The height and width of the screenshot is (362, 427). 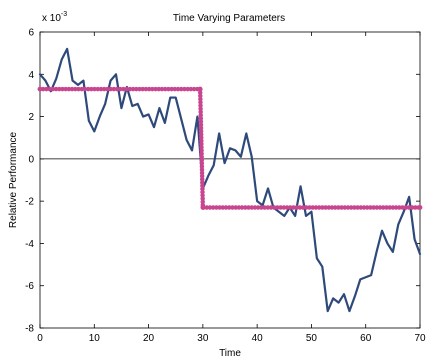 What do you see at coordinates (29, 244) in the screenshot?
I see `y-tick-label: -4` at bounding box center [29, 244].